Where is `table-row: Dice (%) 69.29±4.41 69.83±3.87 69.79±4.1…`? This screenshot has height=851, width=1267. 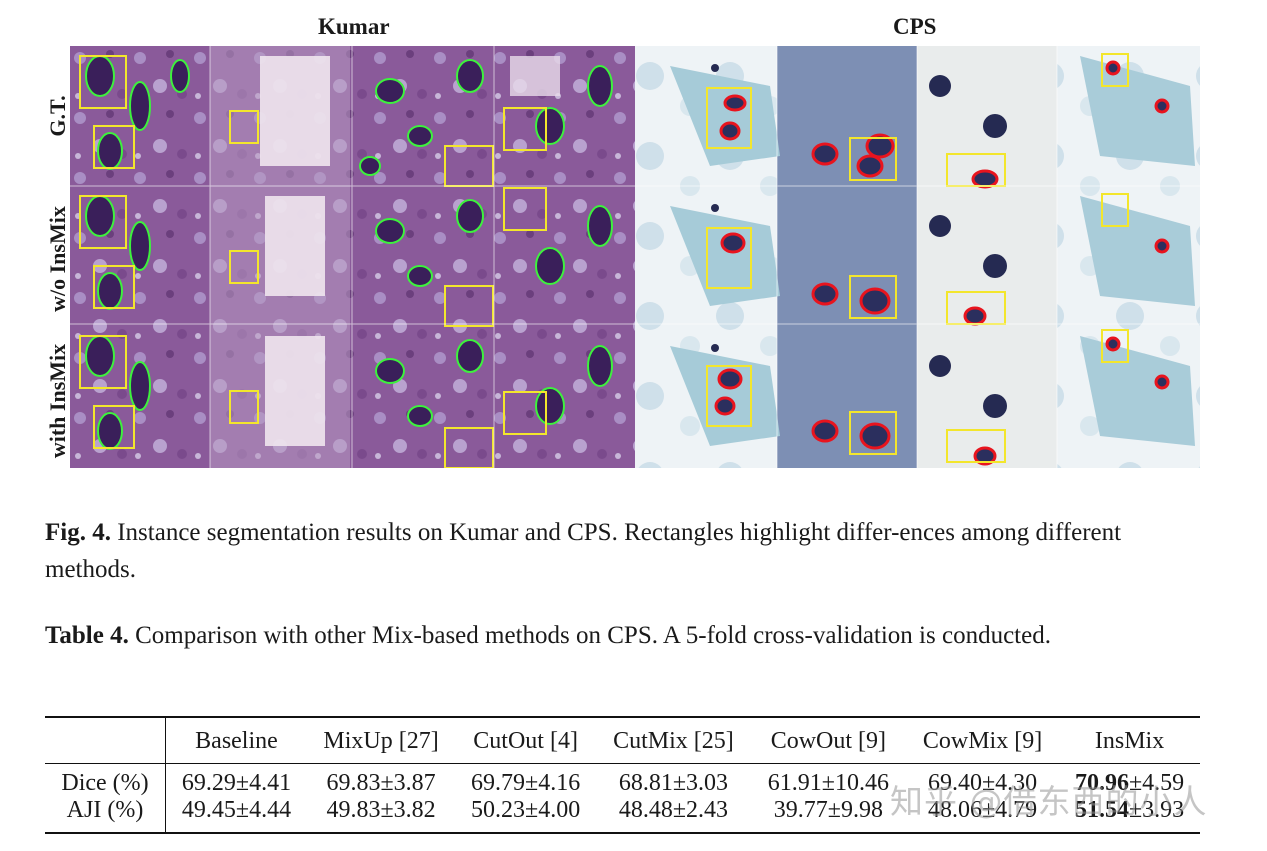 table-row: Dice (%) 69.29±4.41 69.83±3.87 69.79±4.1… is located at coordinates (622, 780).